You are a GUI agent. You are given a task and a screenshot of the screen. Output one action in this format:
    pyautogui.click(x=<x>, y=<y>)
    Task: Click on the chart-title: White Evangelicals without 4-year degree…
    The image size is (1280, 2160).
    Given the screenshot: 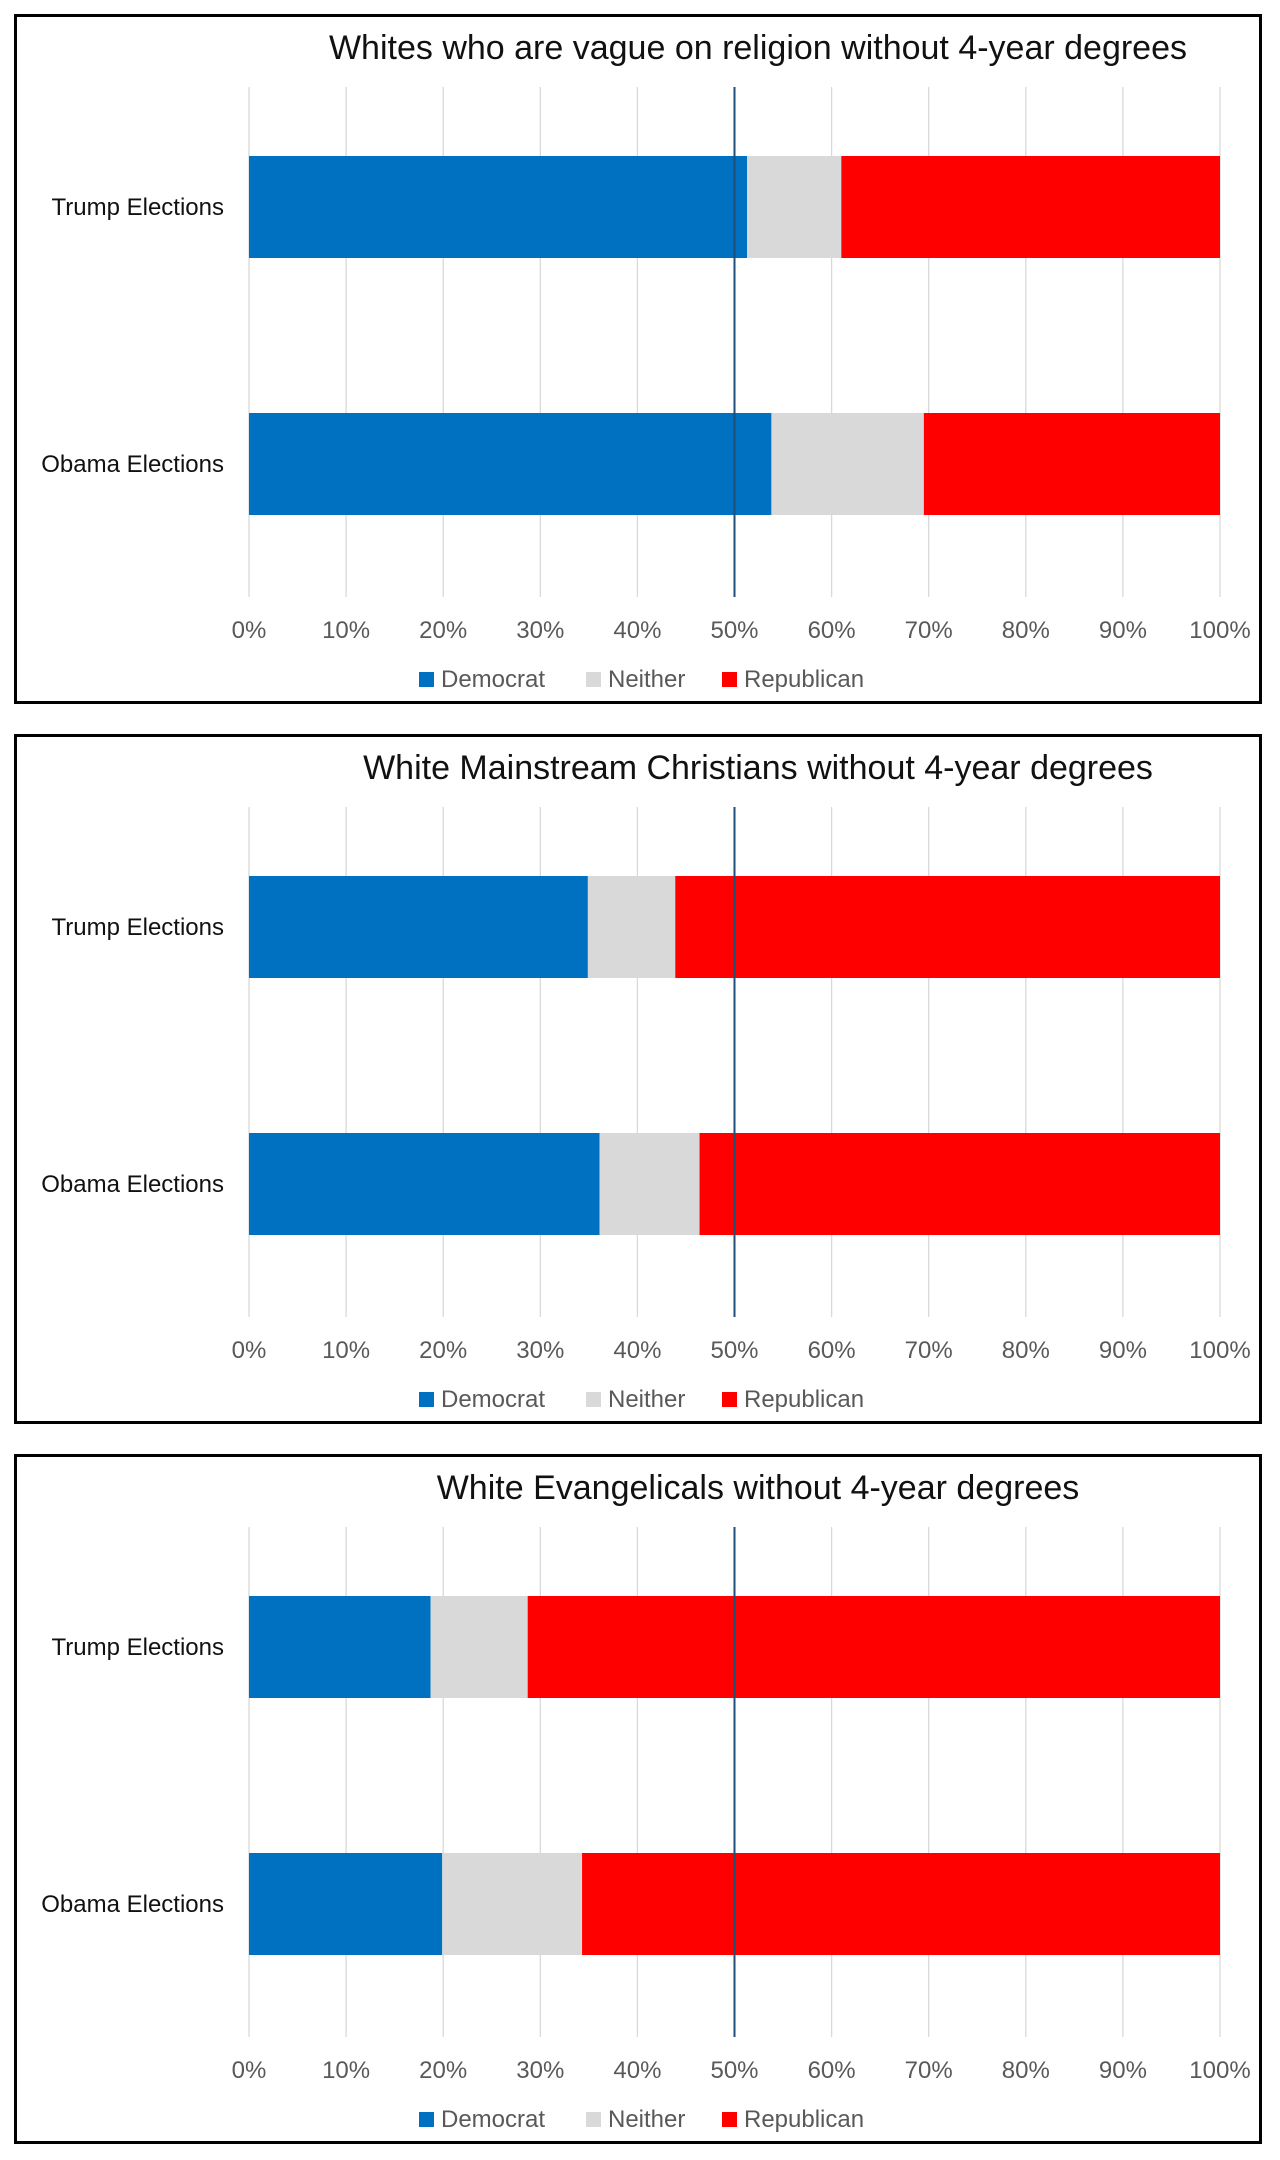 What is the action you would take?
    pyautogui.click(x=758, y=1488)
    